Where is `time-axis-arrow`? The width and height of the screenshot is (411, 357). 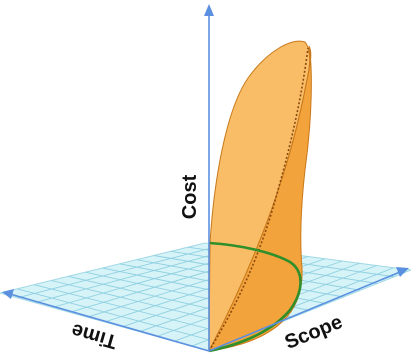 time-axis-arrow is located at coordinates (8, 294).